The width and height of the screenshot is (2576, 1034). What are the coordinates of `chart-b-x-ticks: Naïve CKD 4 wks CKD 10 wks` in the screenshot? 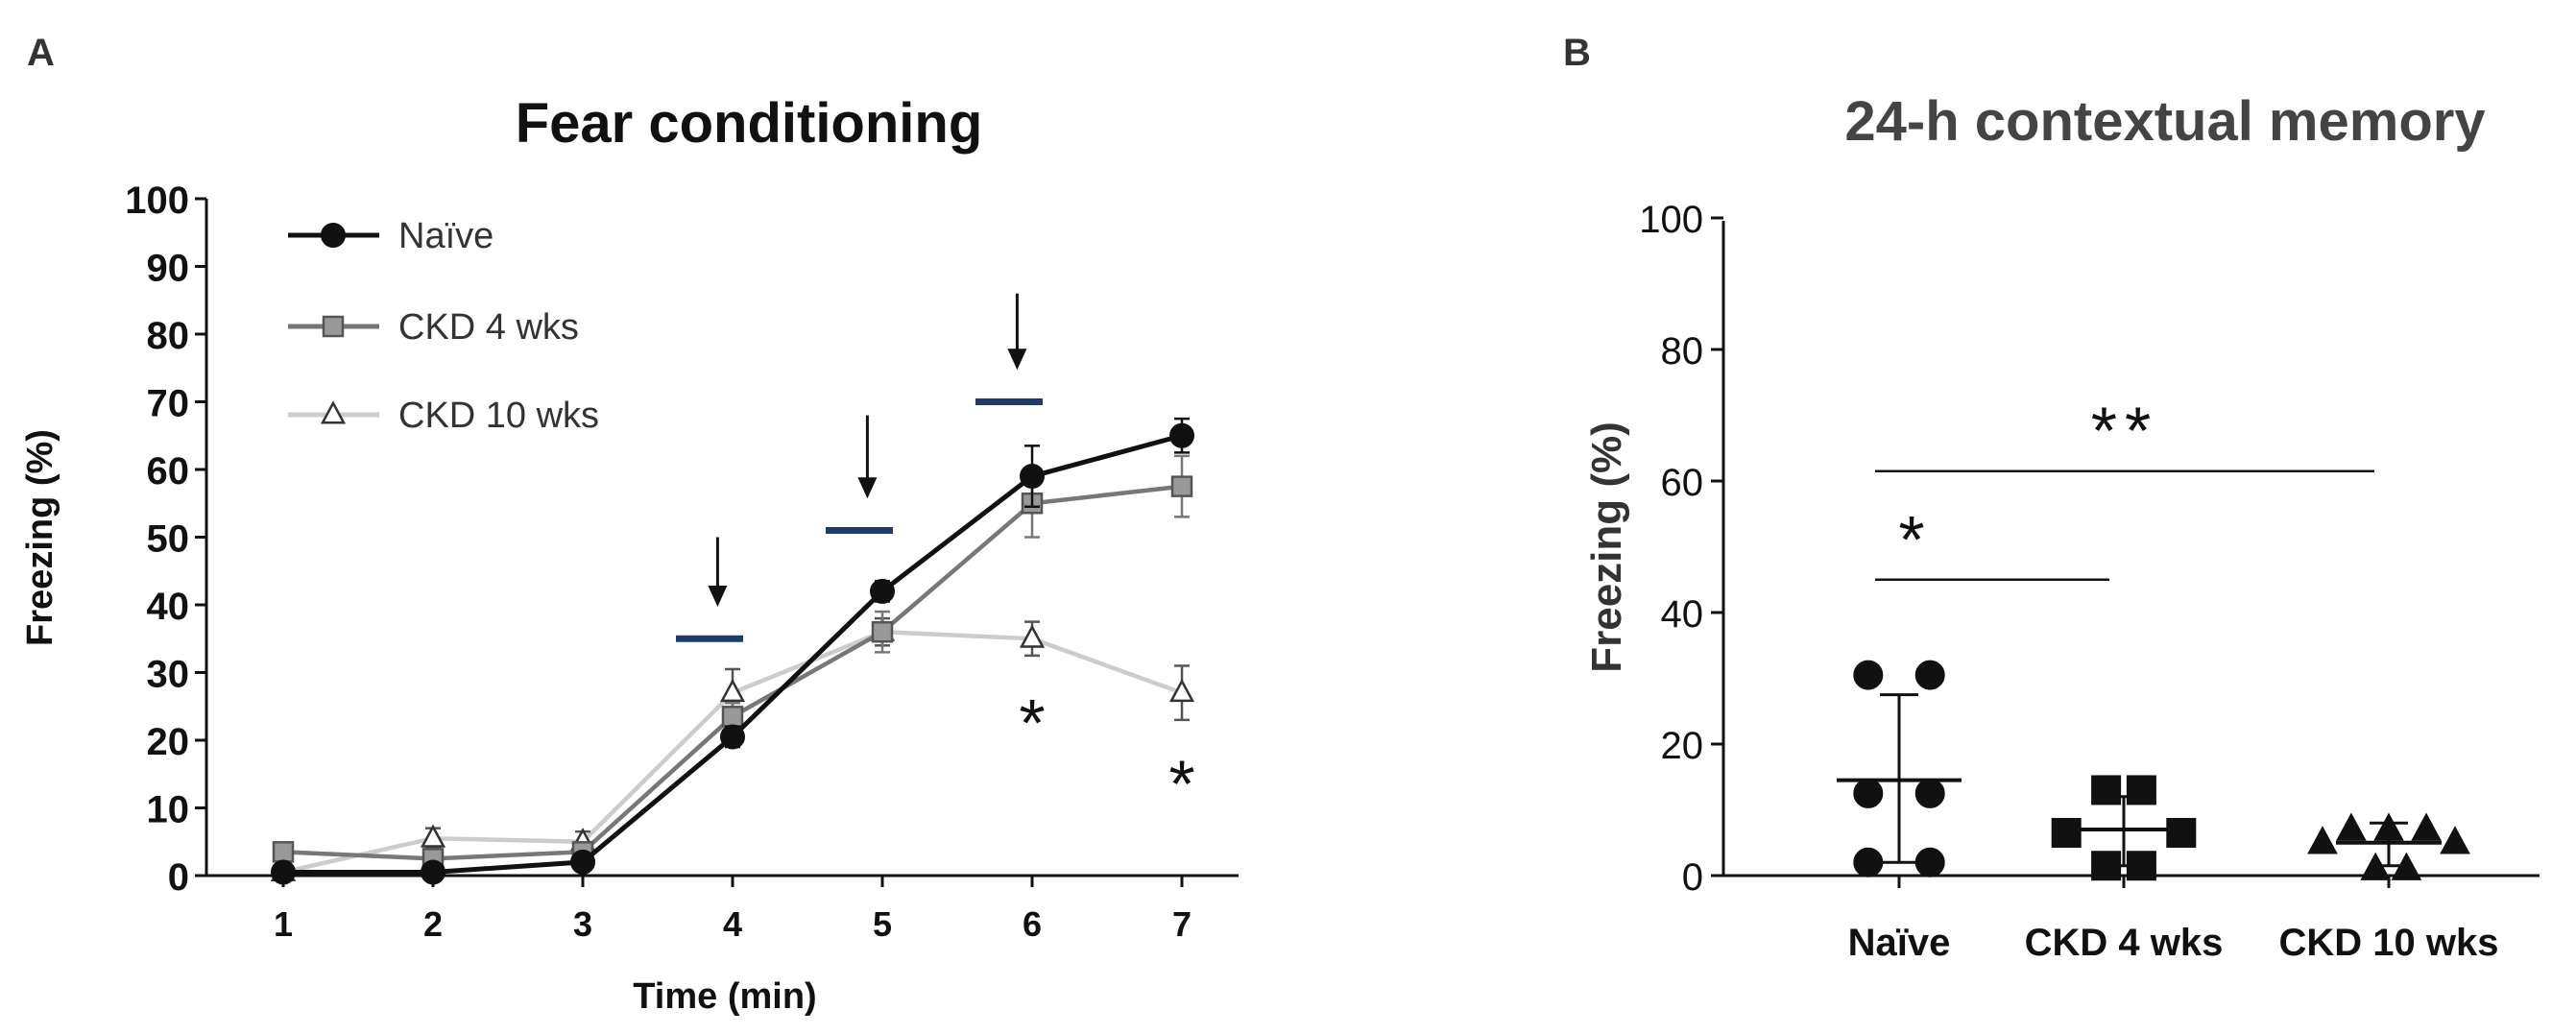 It's located at (2173, 920).